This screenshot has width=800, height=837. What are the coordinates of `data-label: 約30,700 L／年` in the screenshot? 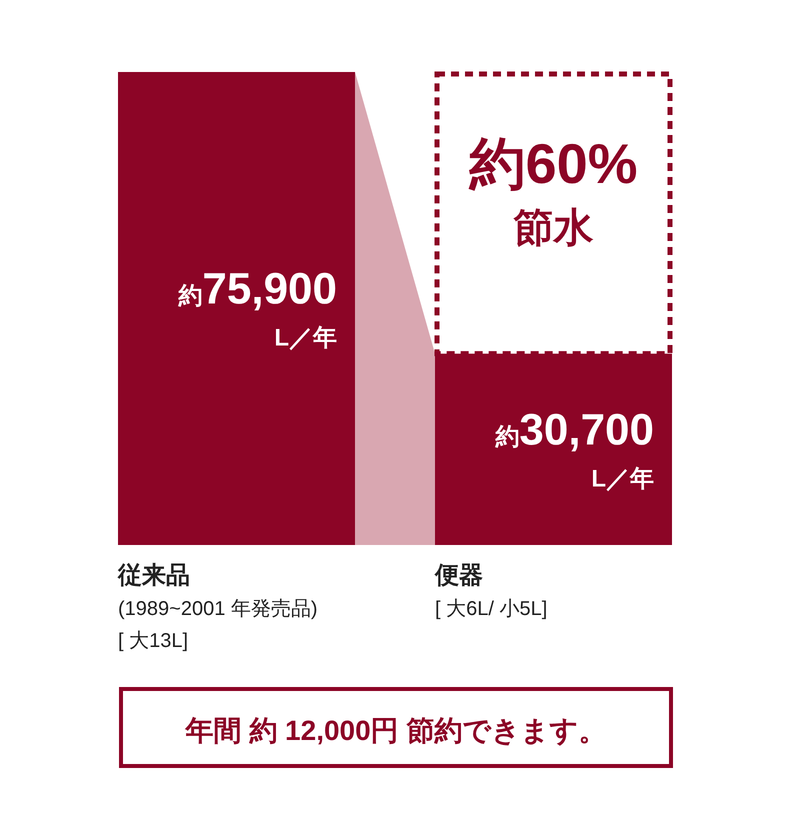 It's located at (574, 448).